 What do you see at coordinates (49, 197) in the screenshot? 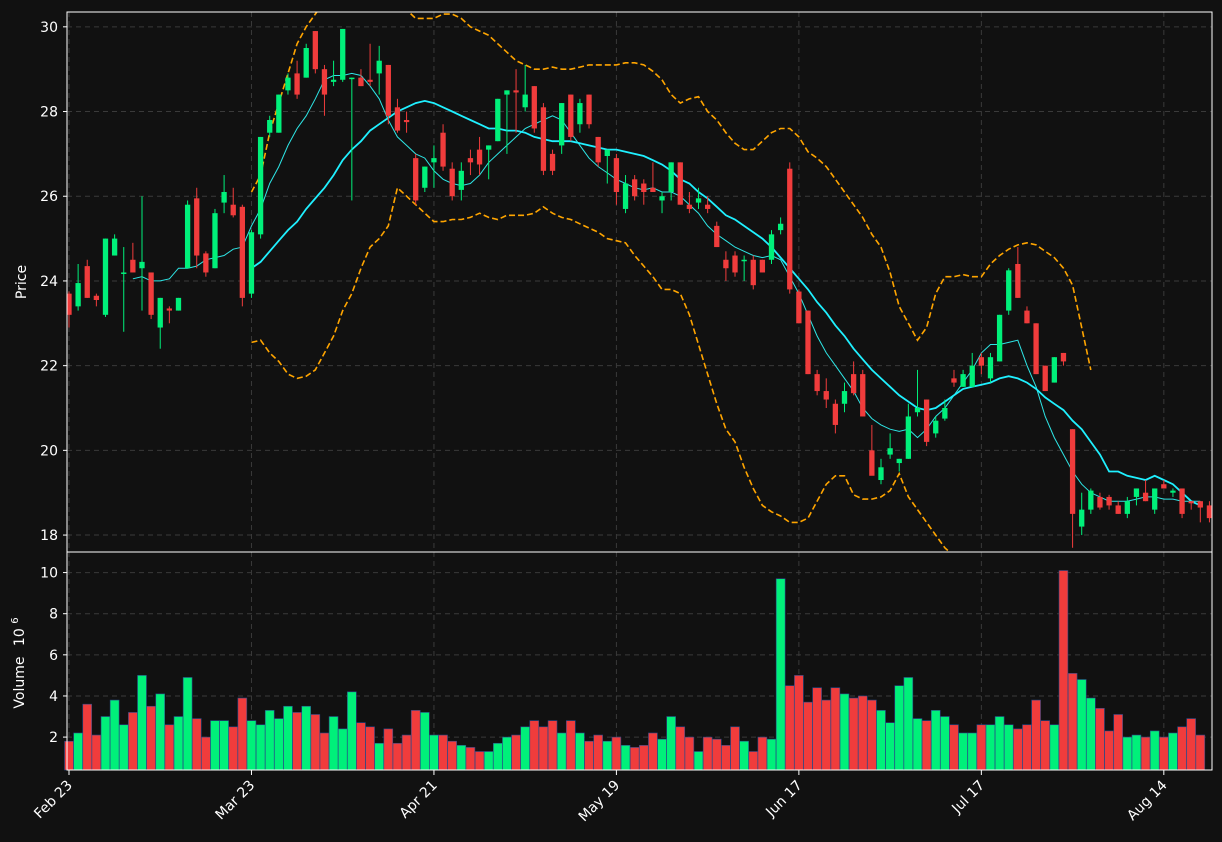
I see `price-tick-label: 26` at bounding box center [49, 197].